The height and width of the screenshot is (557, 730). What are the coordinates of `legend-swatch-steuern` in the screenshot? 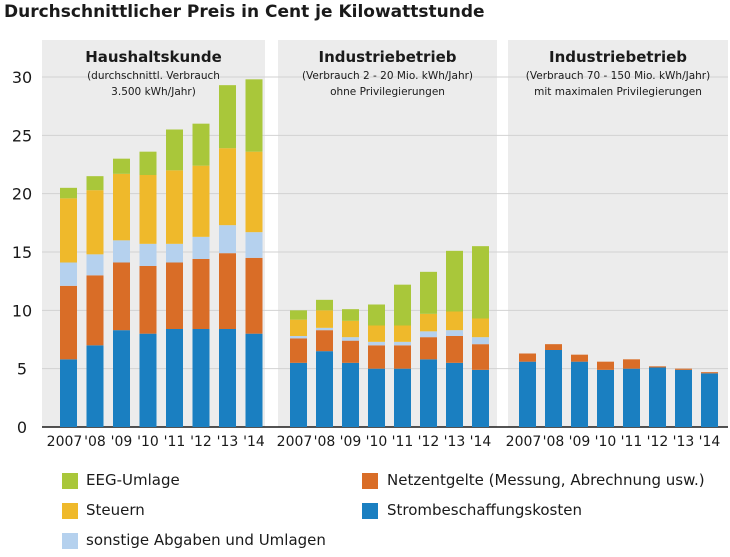 It's located at (70, 511).